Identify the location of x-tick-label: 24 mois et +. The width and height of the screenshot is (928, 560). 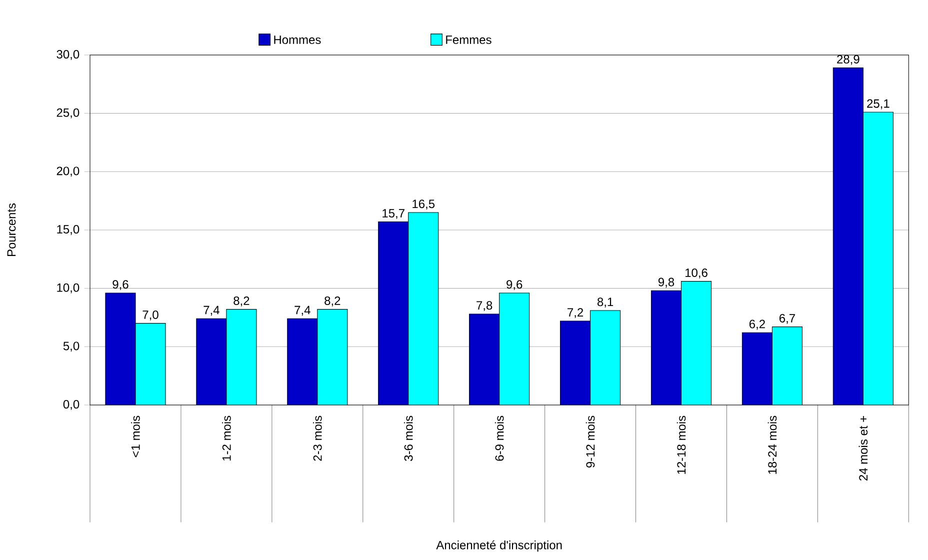
(863, 448).